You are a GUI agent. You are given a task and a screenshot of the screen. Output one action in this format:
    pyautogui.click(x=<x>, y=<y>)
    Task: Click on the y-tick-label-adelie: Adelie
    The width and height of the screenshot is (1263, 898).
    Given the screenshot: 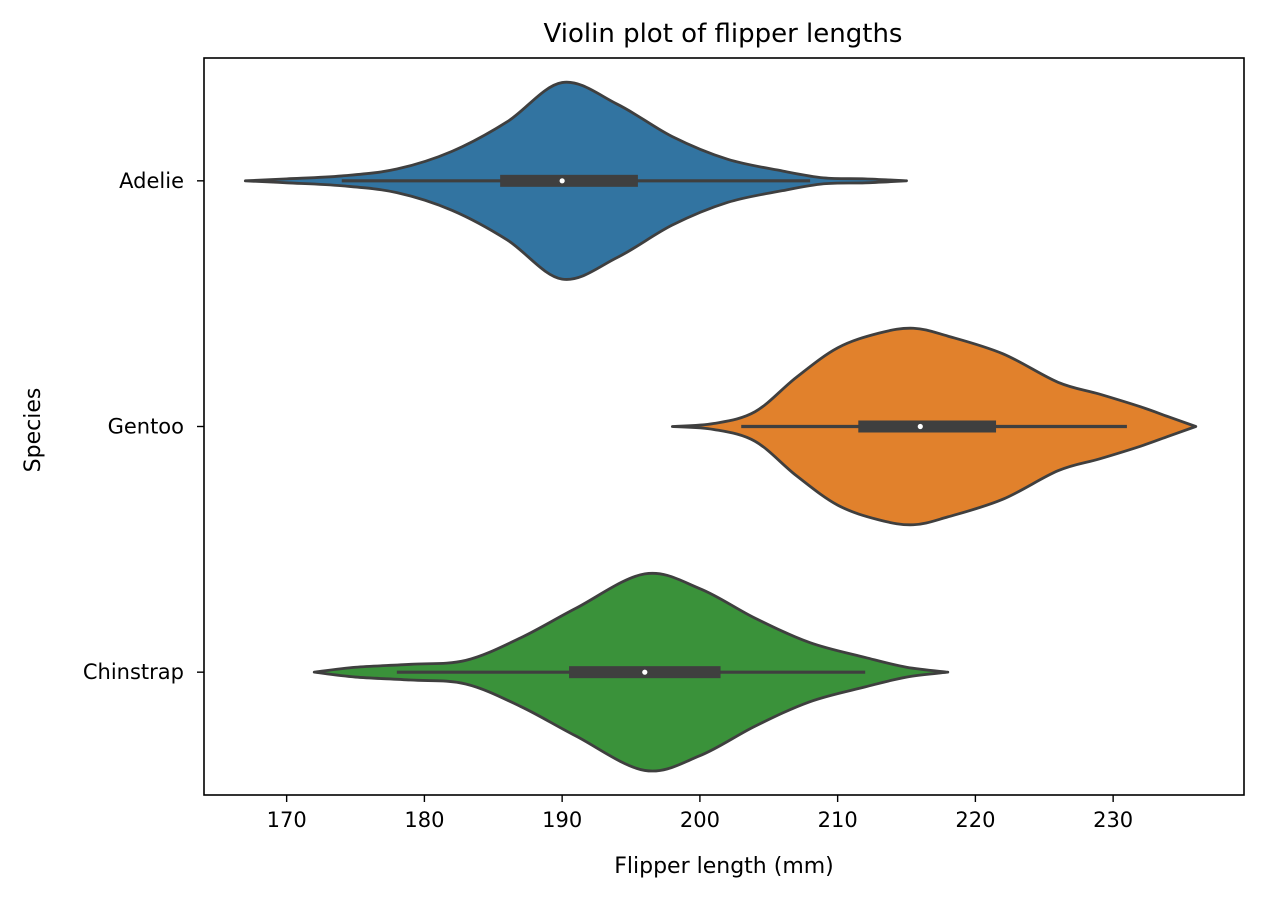 What is the action you would take?
    pyautogui.click(x=151, y=181)
    